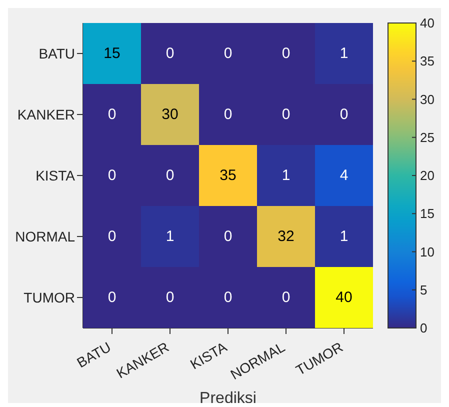 The height and width of the screenshot is (407, 449). Describe the element at coordinates (228, 175) in the screenshot. I see `data-label: 35` at that location.